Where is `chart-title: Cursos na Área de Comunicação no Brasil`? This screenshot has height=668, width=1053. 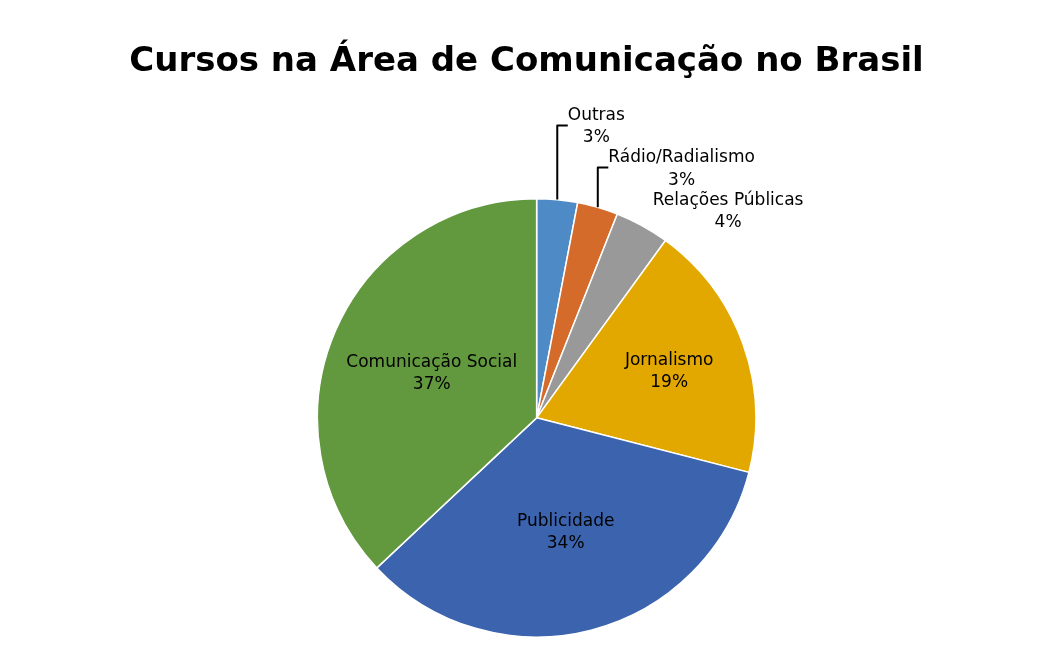 chart-title: Cursos na Área de Comunicação no Brasil is located at coordinates (526, 58).